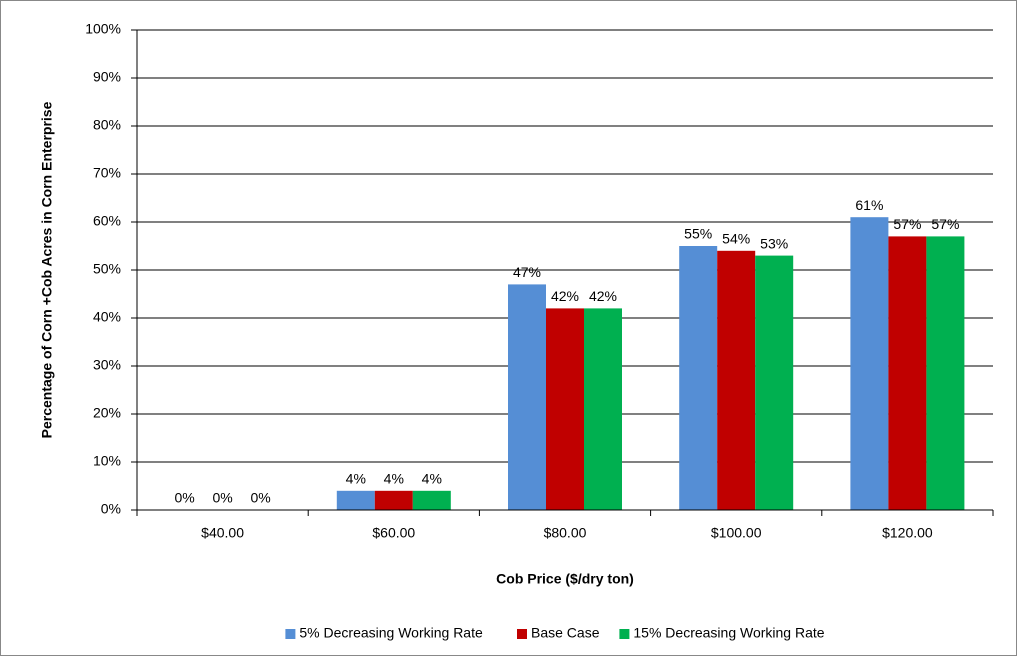 Image resolution: width=1018 pixels, height=657 pixels. Describe the element at coordinates (736, 533) in the screenshot. I see `x-tick-label: $100.00` at that location.